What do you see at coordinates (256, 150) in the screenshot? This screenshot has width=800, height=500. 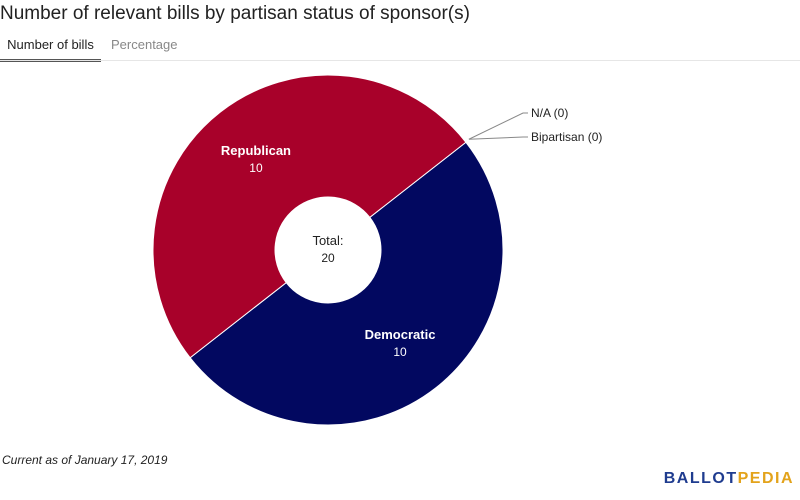 I see `slice-label-republican: Republican` at bounding box center [256, 150].